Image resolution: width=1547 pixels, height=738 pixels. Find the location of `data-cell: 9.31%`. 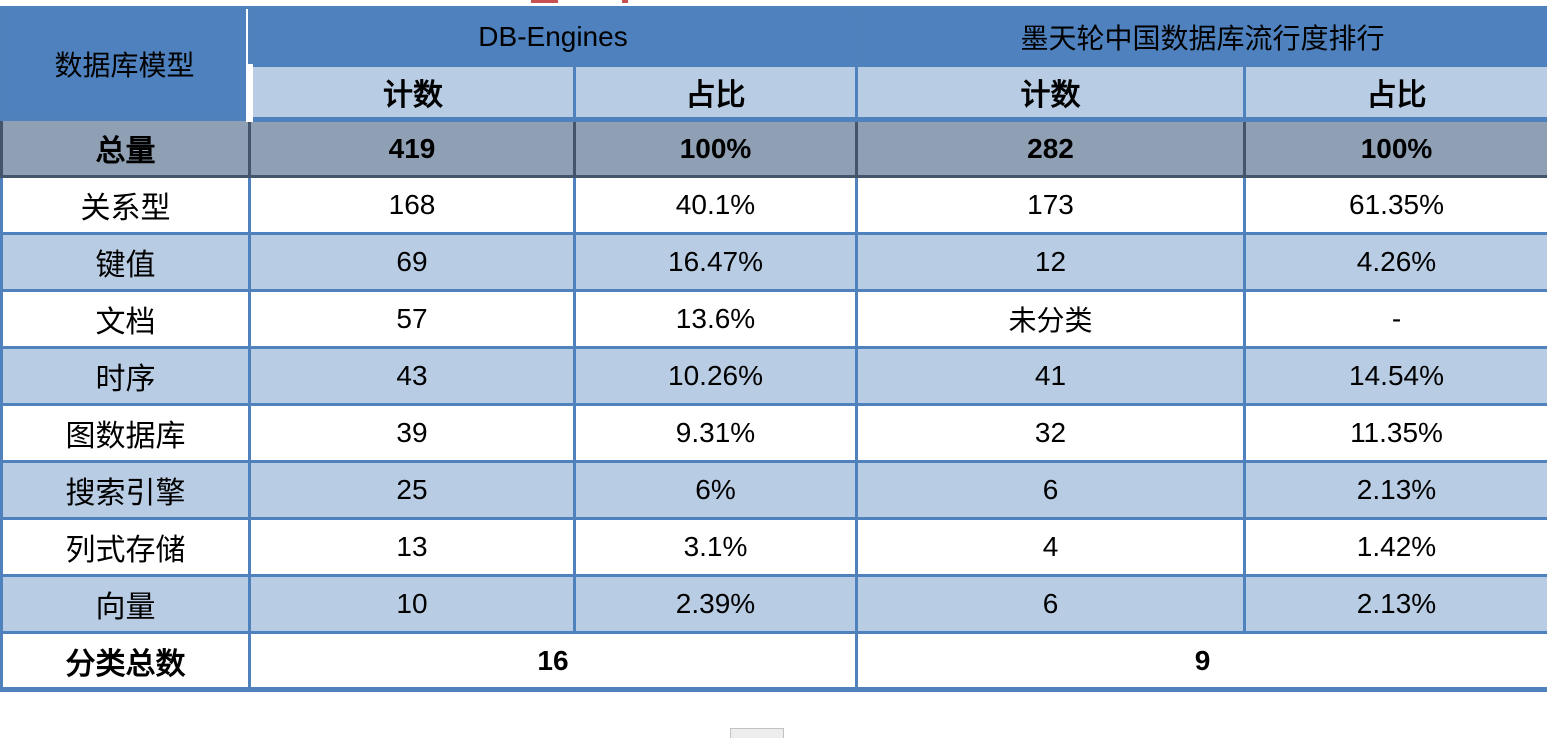

data-cell: 9.31% is located at coordinates (715, 433).